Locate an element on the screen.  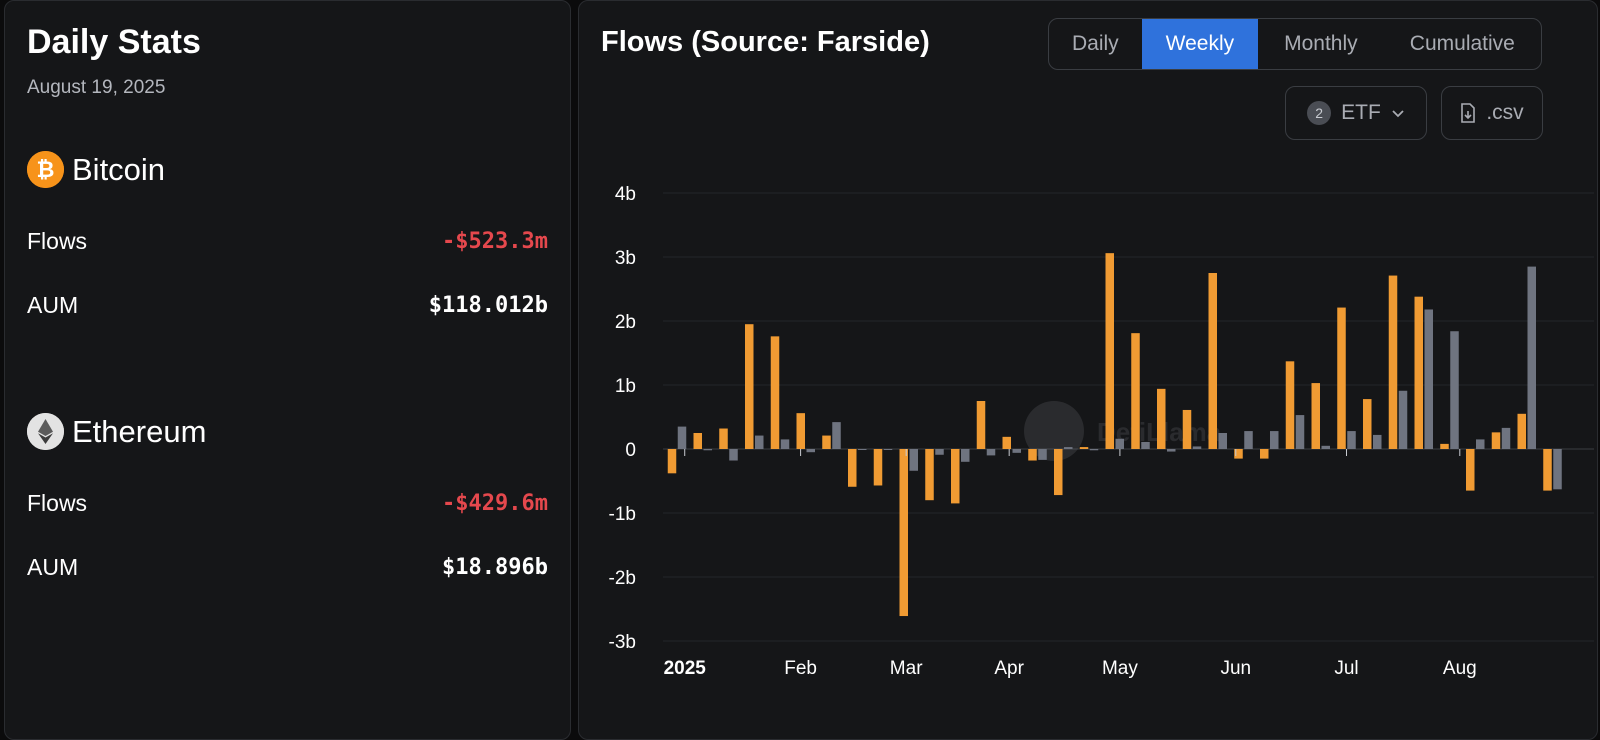
bitcoin-flows-label: Flows is located at coordinates (57, 241).